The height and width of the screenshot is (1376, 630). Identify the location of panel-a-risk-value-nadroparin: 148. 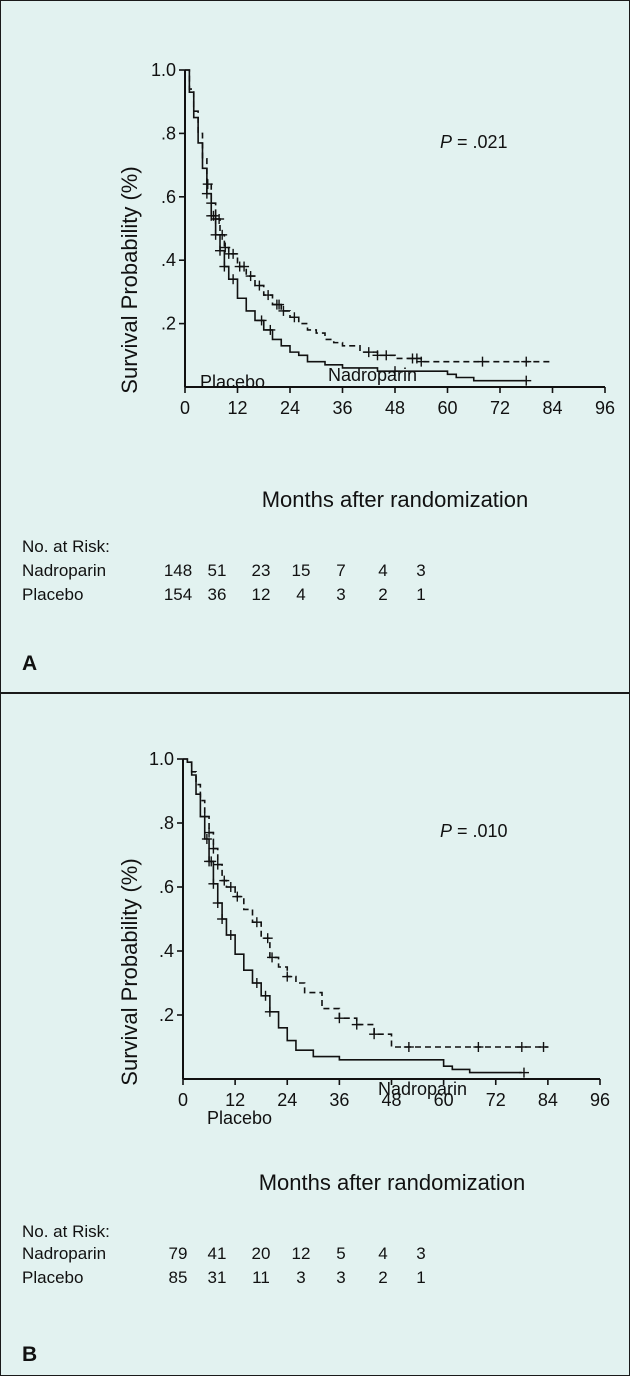
(178, 570).